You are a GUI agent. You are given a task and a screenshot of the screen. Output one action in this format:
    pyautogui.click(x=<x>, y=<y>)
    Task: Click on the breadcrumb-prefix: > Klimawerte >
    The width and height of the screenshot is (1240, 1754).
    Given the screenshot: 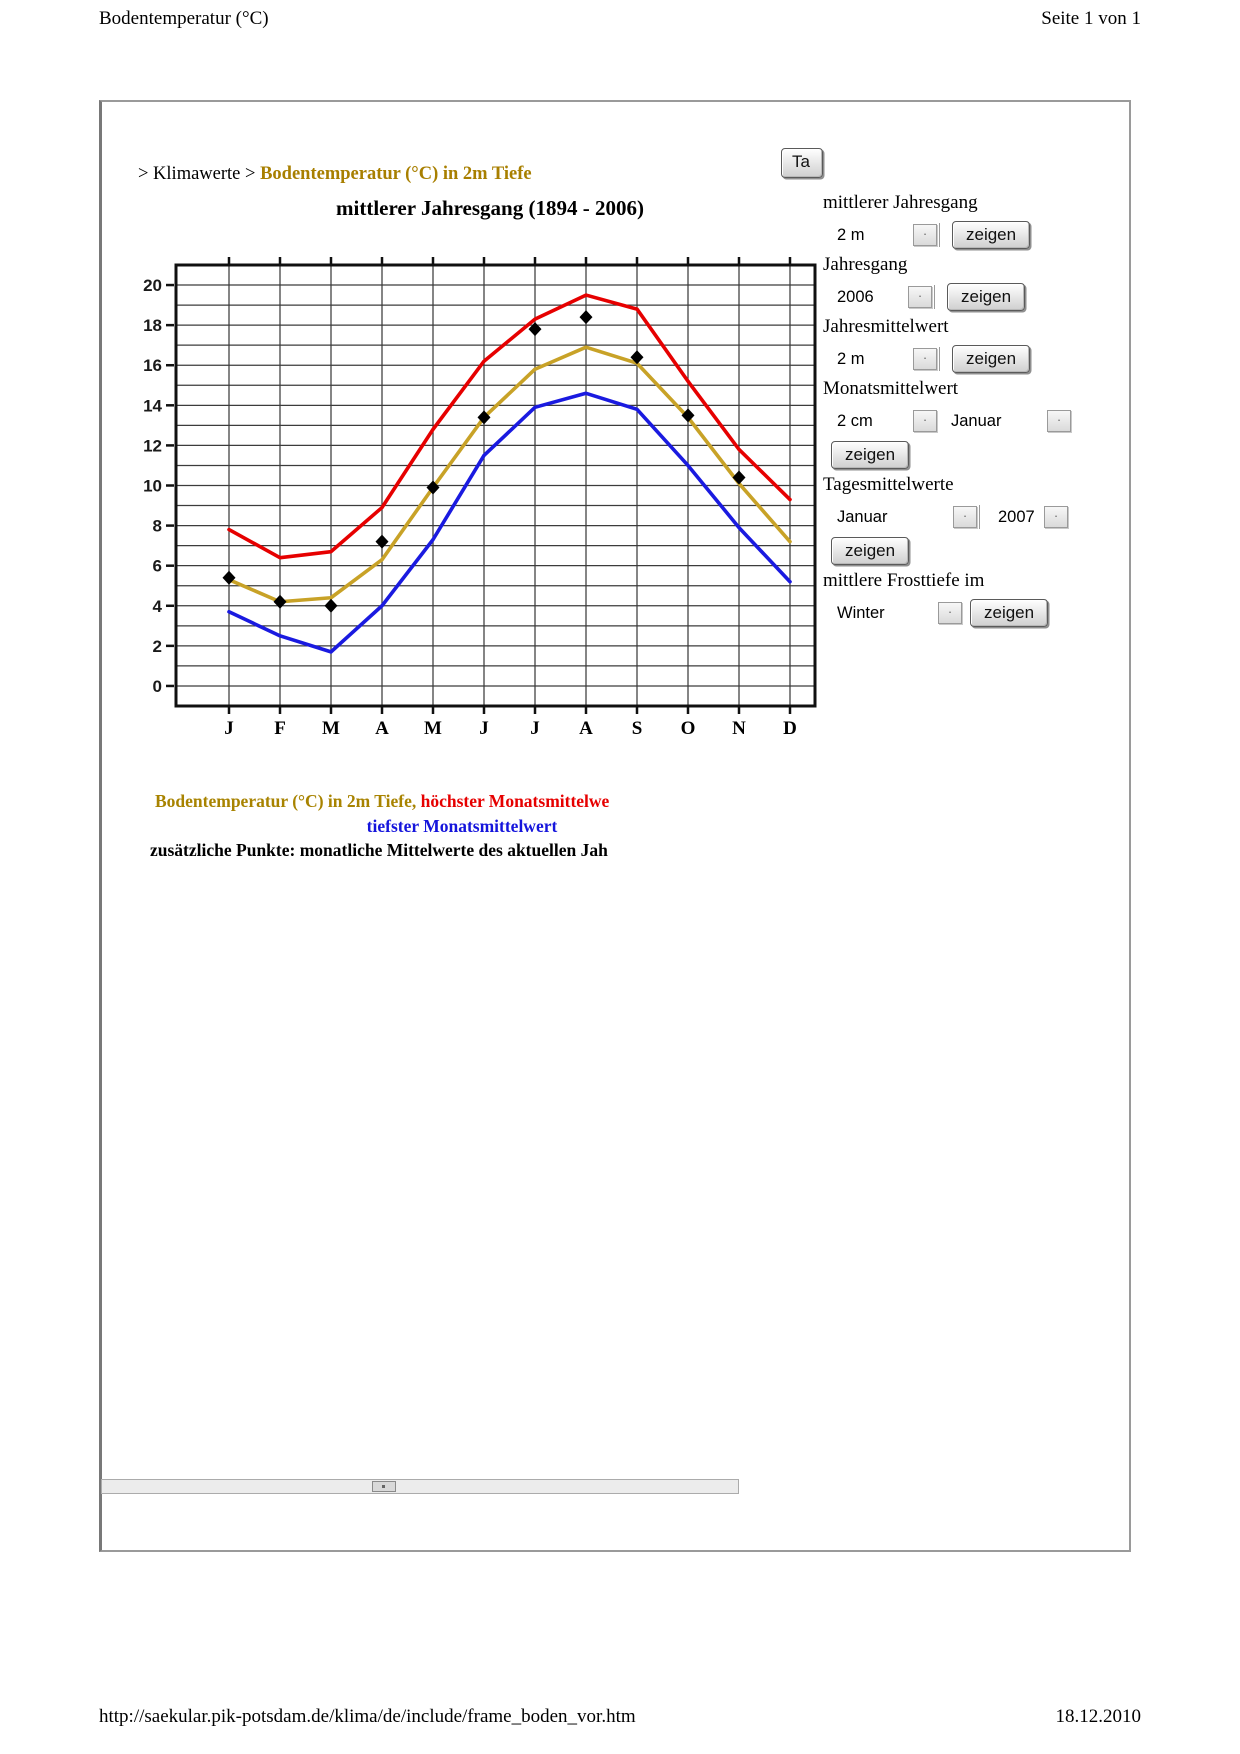 What is the action you would take?
    pyautogui.click(x=199, y=174)
    